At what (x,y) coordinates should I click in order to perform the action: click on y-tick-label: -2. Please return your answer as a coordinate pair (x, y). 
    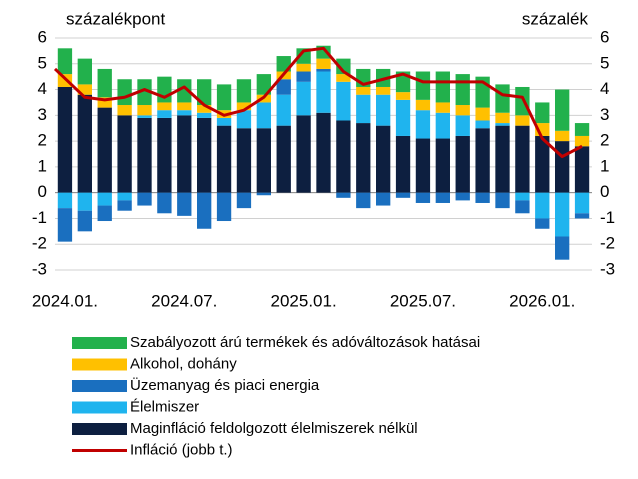
    Looking at the image, I should click on (39, 243).